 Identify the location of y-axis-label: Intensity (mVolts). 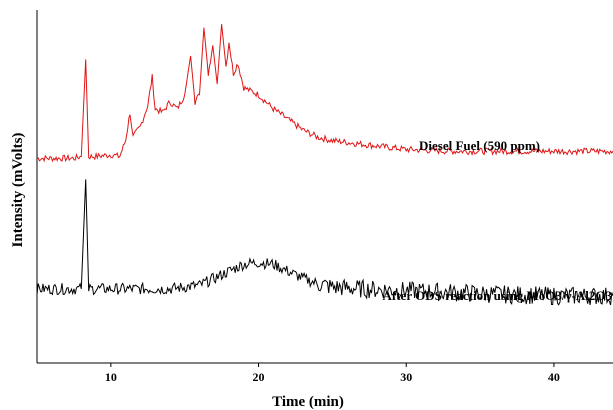
(18, 190).